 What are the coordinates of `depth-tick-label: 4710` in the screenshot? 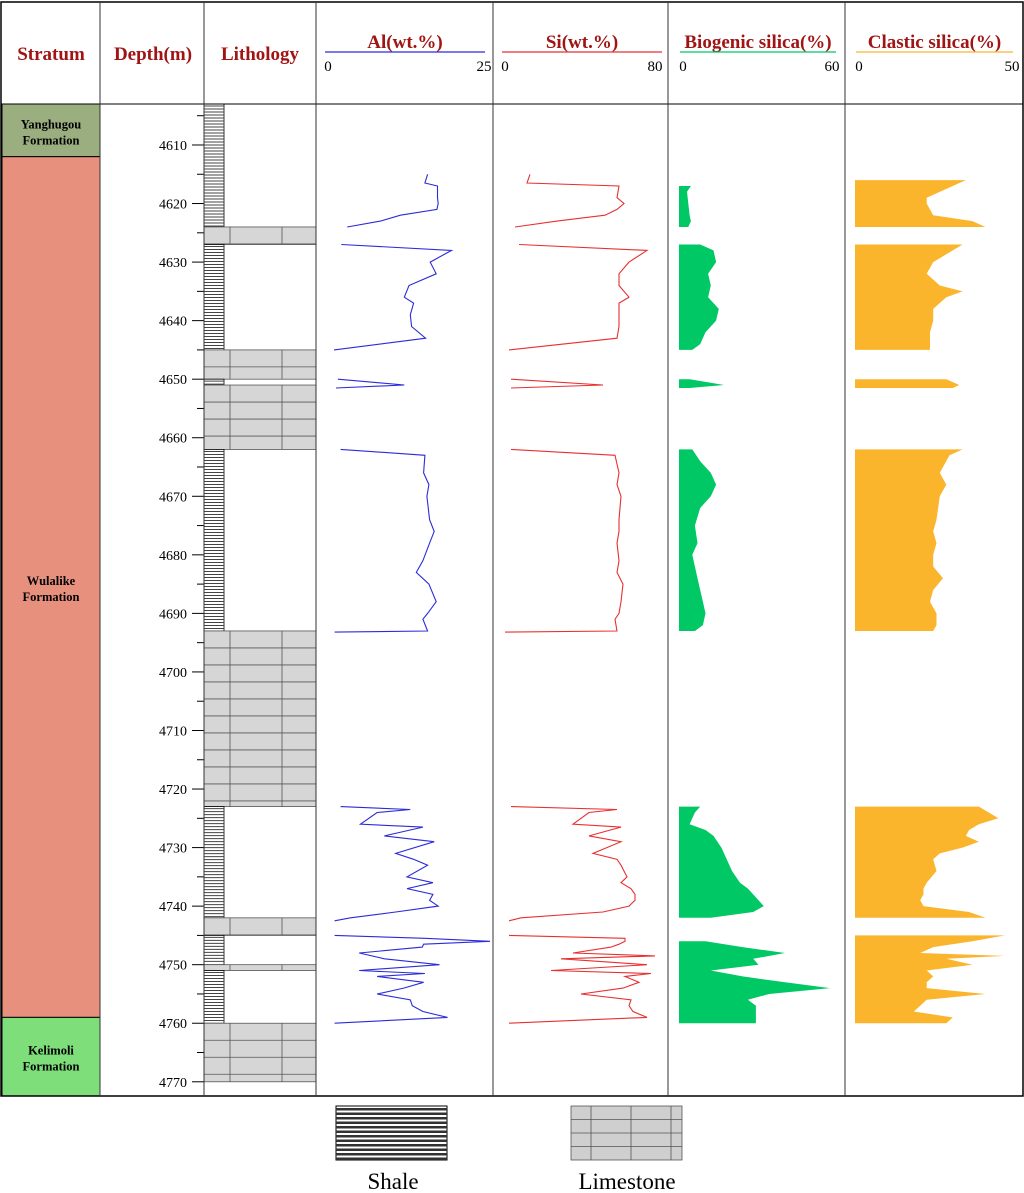 It's located at (173, 731).